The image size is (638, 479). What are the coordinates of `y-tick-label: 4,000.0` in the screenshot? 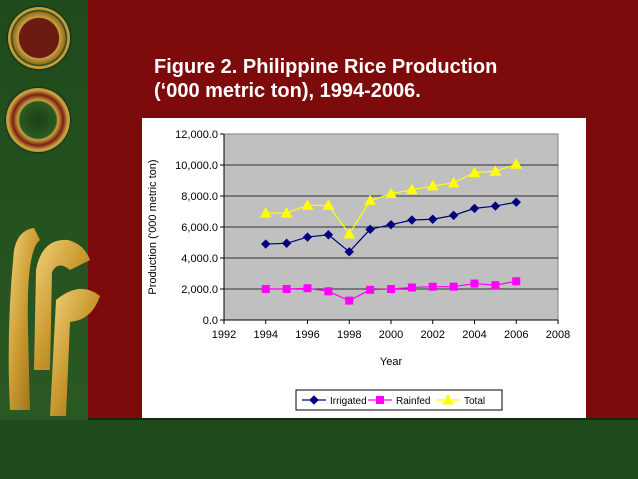 It's located at (199, 259).